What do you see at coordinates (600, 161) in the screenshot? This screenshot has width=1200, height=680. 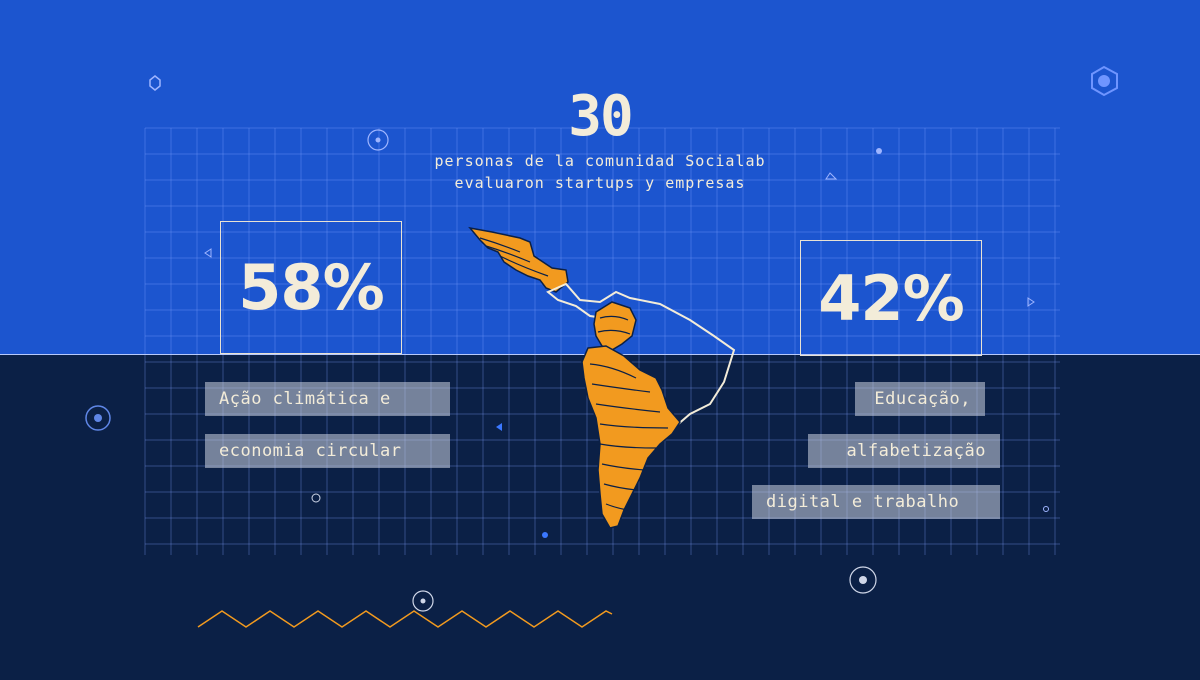 I see `subtitle-line-1: personas de la comunidad Socialab` at bounding box center [600, 161].